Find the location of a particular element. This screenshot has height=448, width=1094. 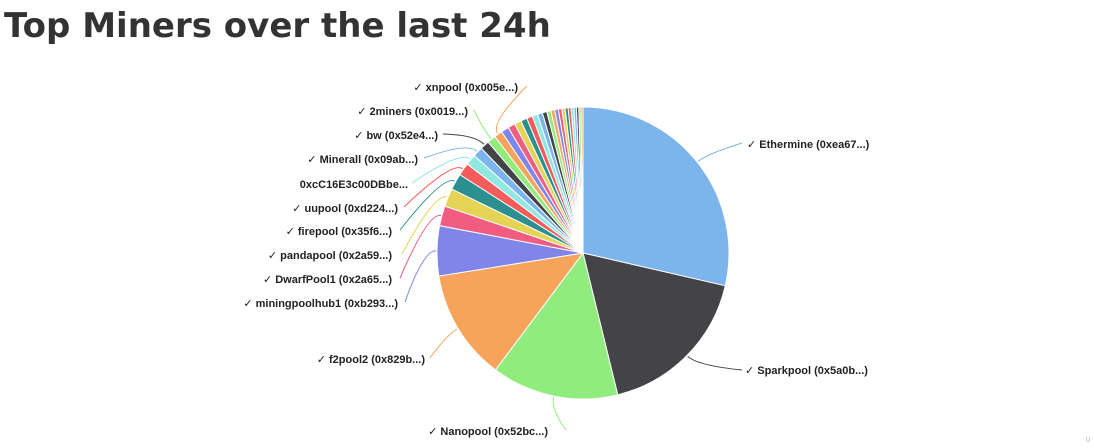

slice-label: ✓ miningpoolhub1 (0xb293...) is located at coordinates (320, 304).